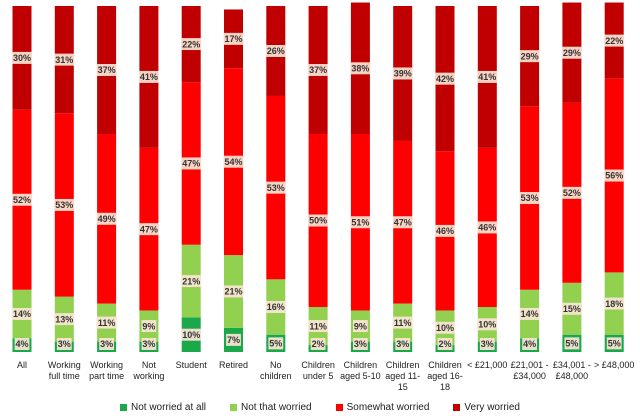 The width and height of the screenshot is (640, 420). Describe the element at coordinates (22, 58) in the screenshot. I see `data-label: 30%` at that location.